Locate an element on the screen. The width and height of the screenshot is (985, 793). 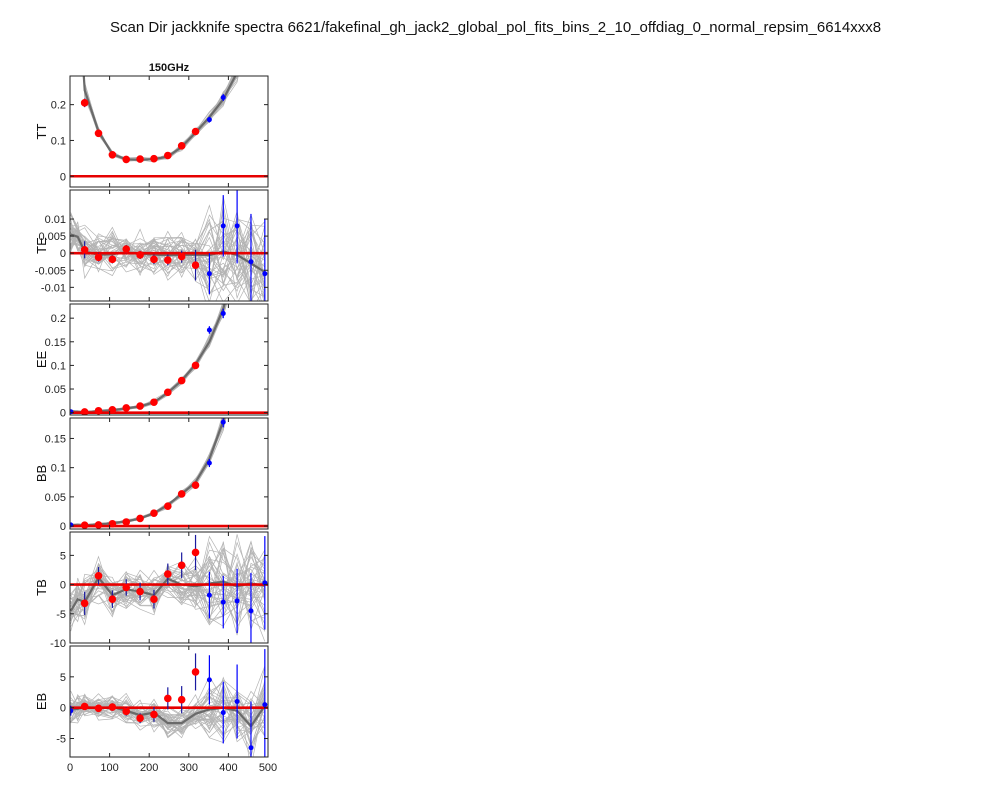
plot-area-tt is located at coordinates (169, 127).